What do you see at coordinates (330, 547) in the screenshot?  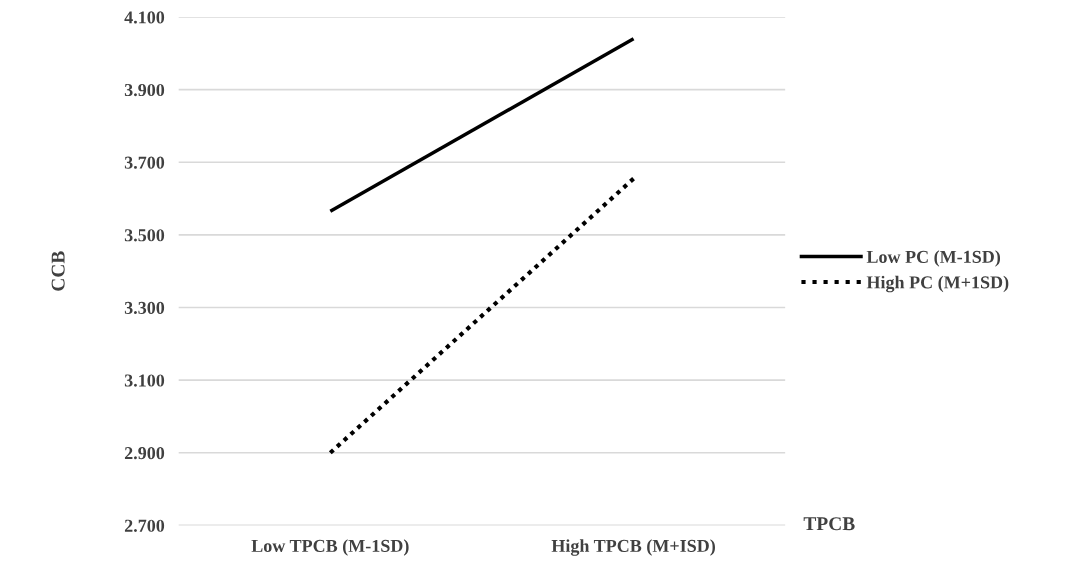 I see `x-tick-label: Low TPCB (M-1SD)` at bounding box center [330, 547].